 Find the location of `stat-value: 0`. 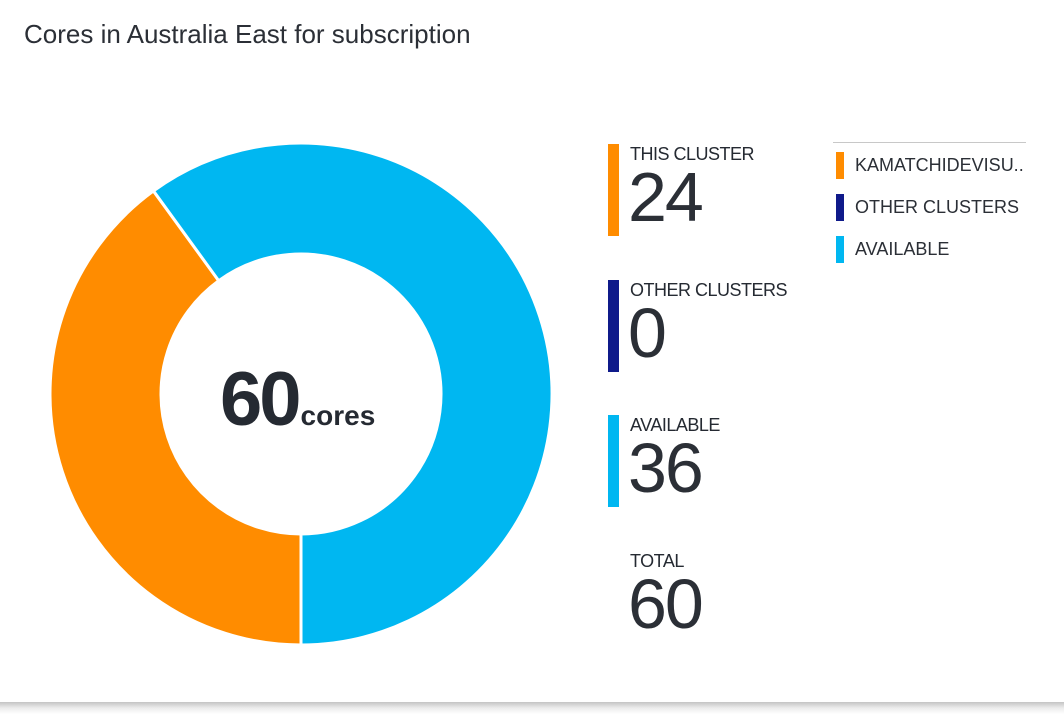

stat-value: 0 is located at coordinates (647, 333).